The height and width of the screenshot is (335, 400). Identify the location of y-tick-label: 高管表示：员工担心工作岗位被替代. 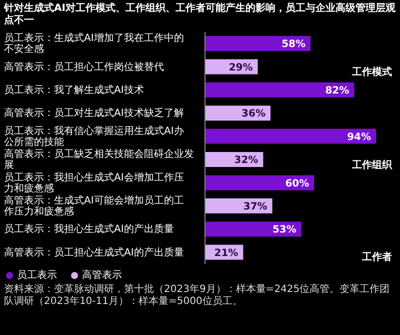
(84, 66).